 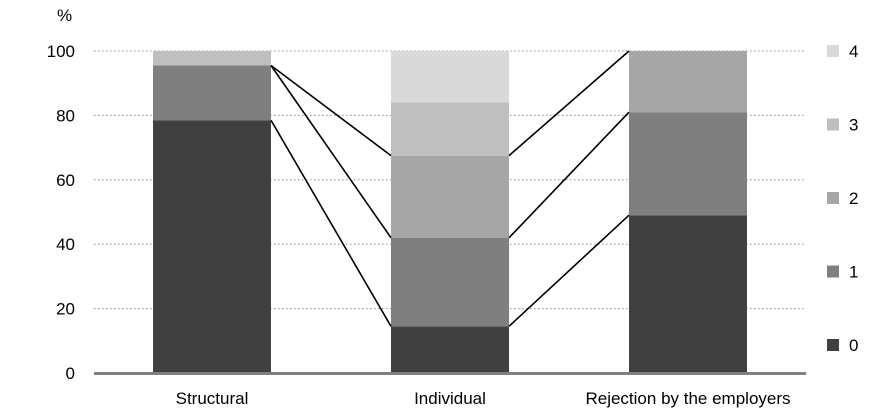 I want to click on category-label: Individual, so click(x=450, y=398).